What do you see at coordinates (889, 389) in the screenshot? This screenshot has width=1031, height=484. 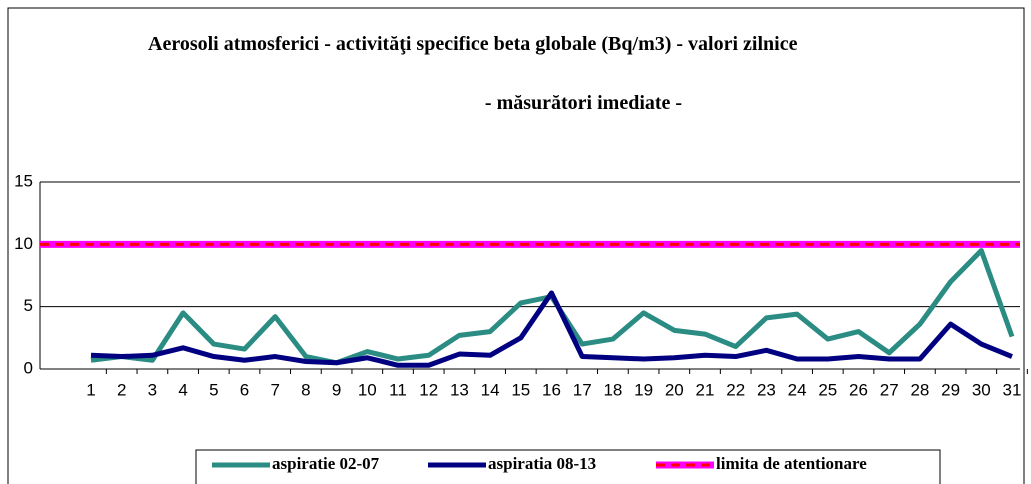 I see `x-tick-label: 27` at bounding box center [889, 389].